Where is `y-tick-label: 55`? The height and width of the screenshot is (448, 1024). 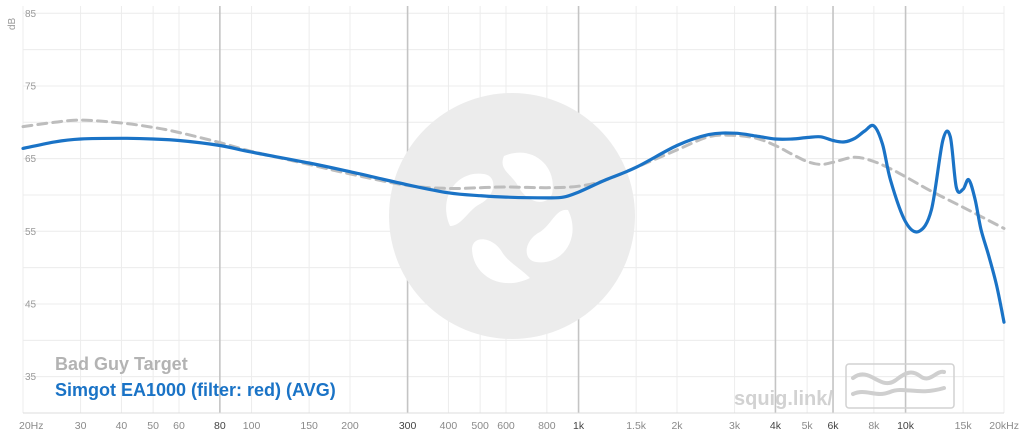
y-tick-label: 55 is located at coordinates (31, 232).